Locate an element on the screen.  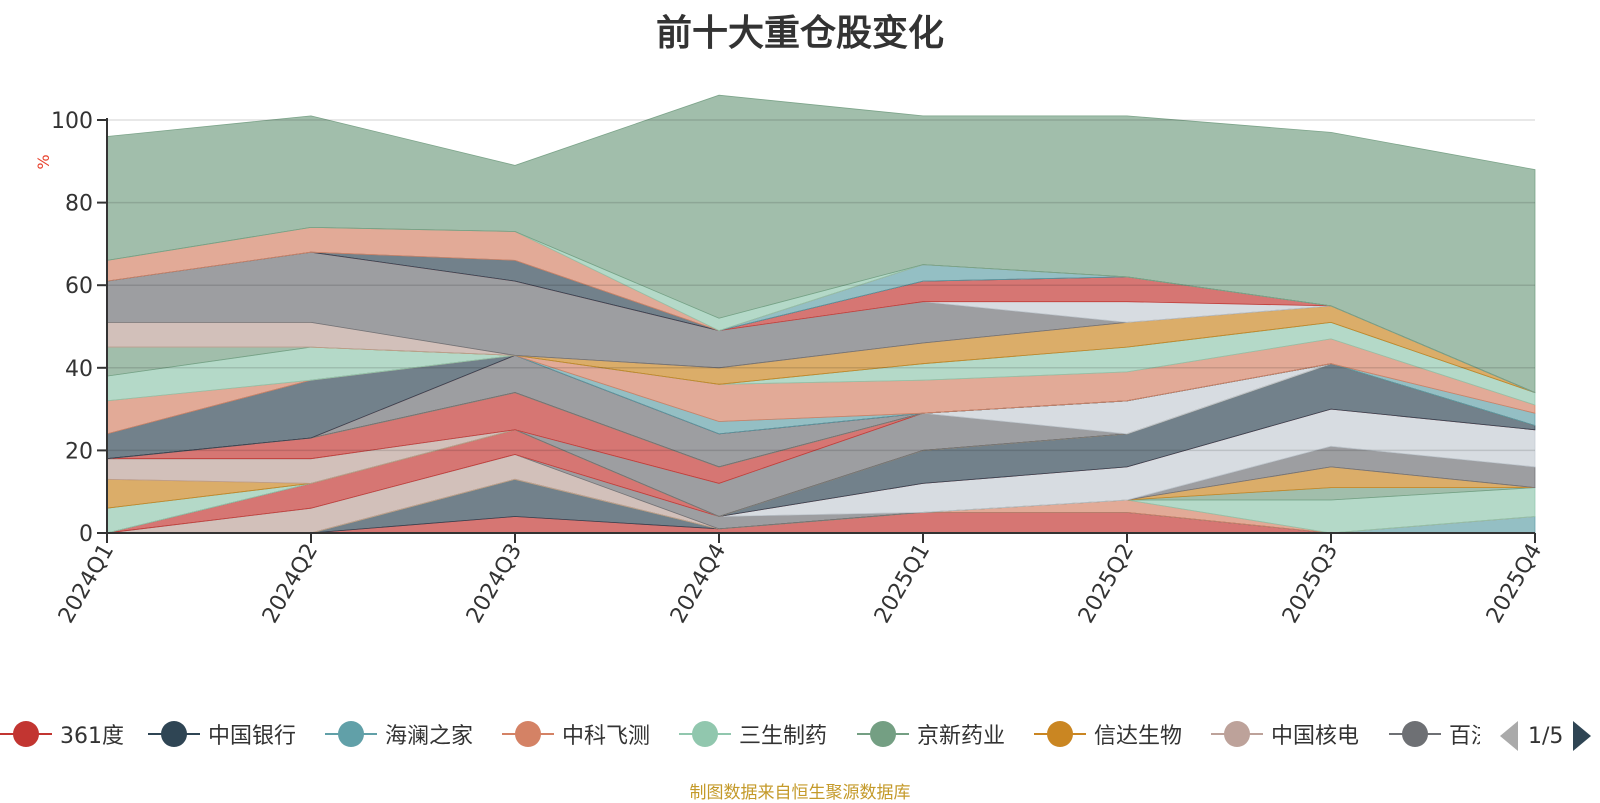
legend-pager: 1/5 is located at coordinates (1546, 736).